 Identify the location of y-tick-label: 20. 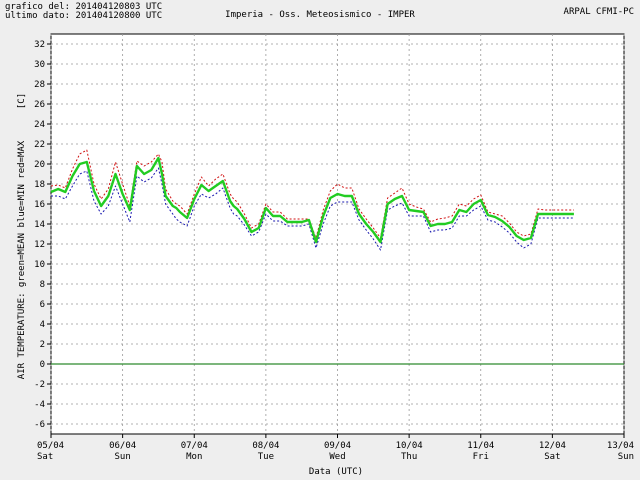
(39, 165).